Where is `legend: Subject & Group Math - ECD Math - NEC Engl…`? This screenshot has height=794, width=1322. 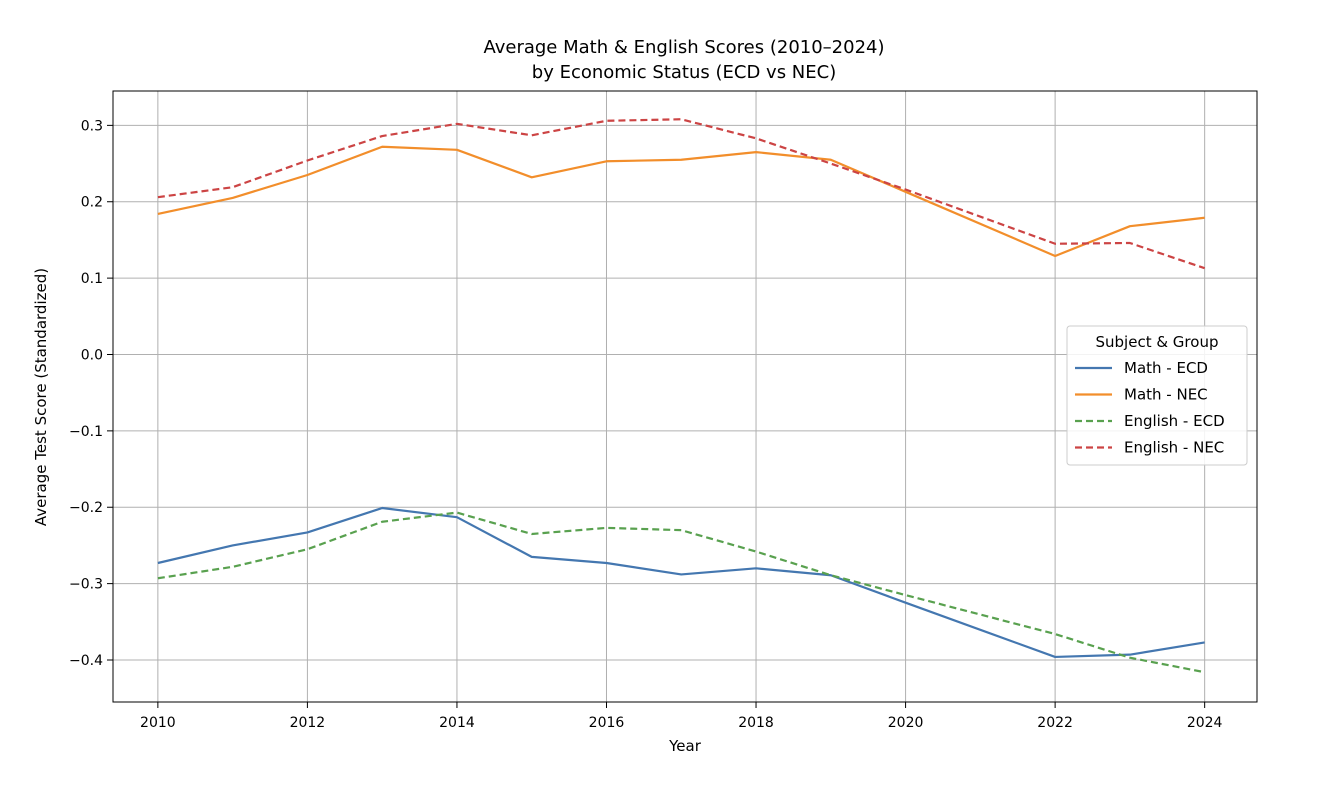 legend: Subject & Group Math - ECD Math - NEC Engl… is located at coordinates (1157, 395).